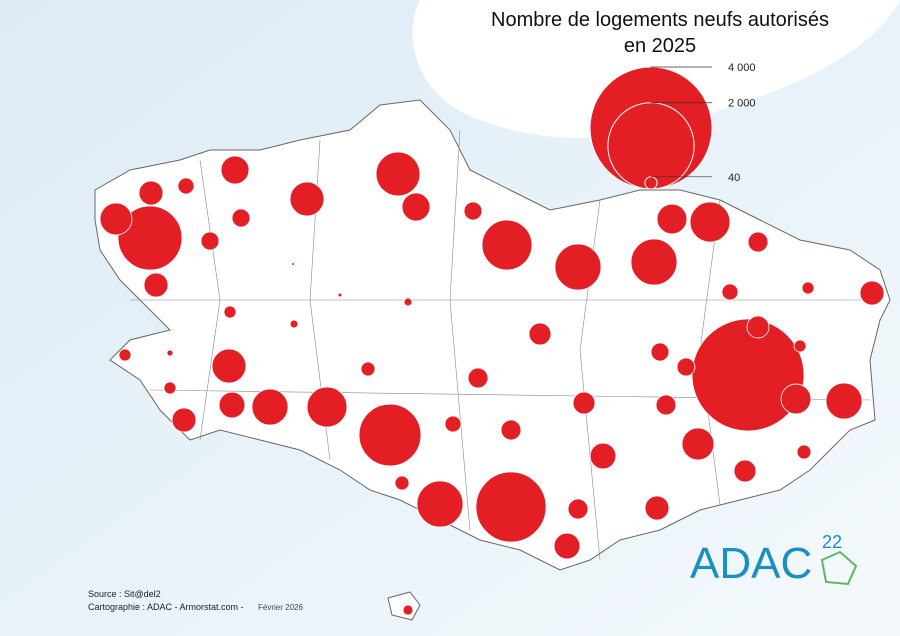  What do you see at coordinates (734, 178) in the screenshot?
I see `legend-label: 40` at bounding box center [734, 178].